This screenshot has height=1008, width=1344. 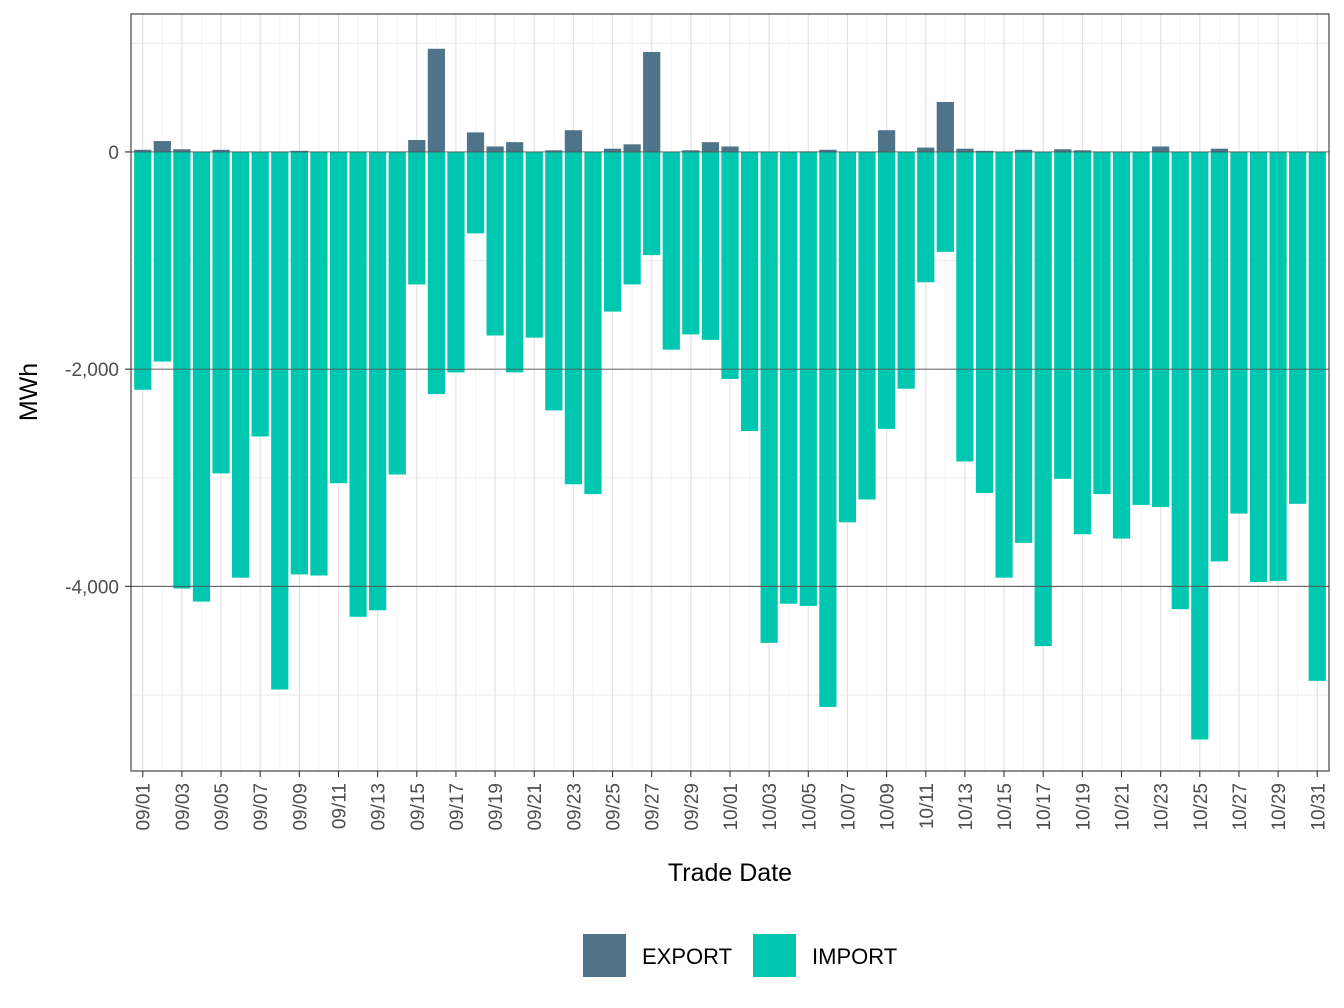 I want to click on import-bar-10/11, so click(x=926, y=217).